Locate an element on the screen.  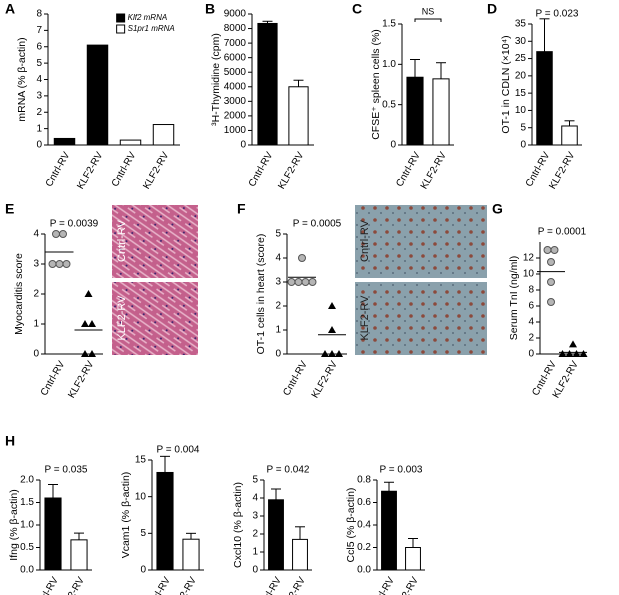
y-tick-label: 0.2 is located at coordinates (364, 547).